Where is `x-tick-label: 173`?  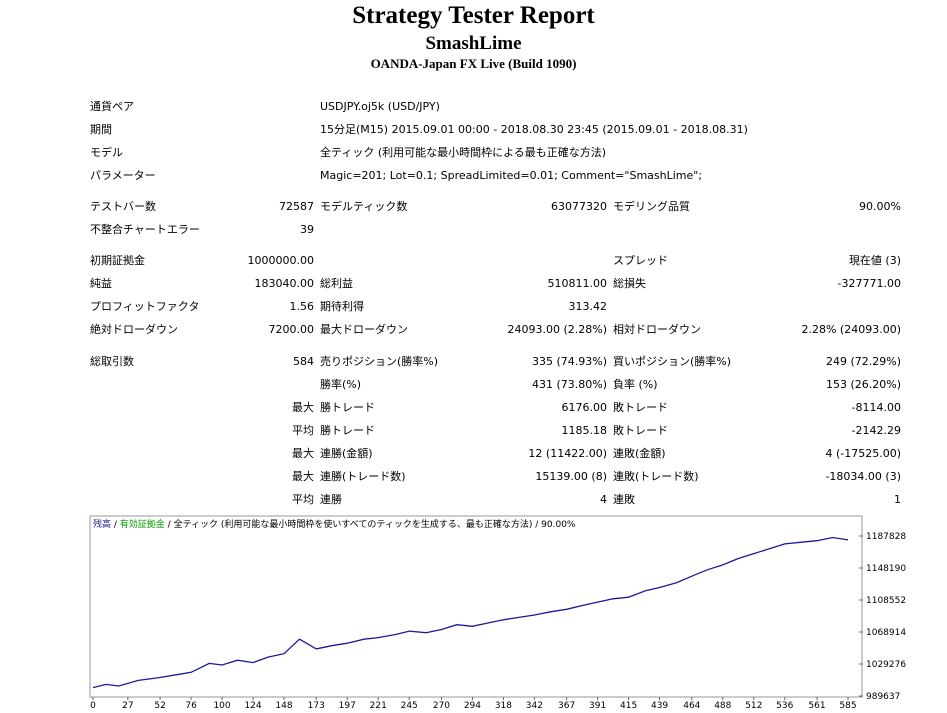
x-tick-label: 173 is located at coordinates (316, 706).